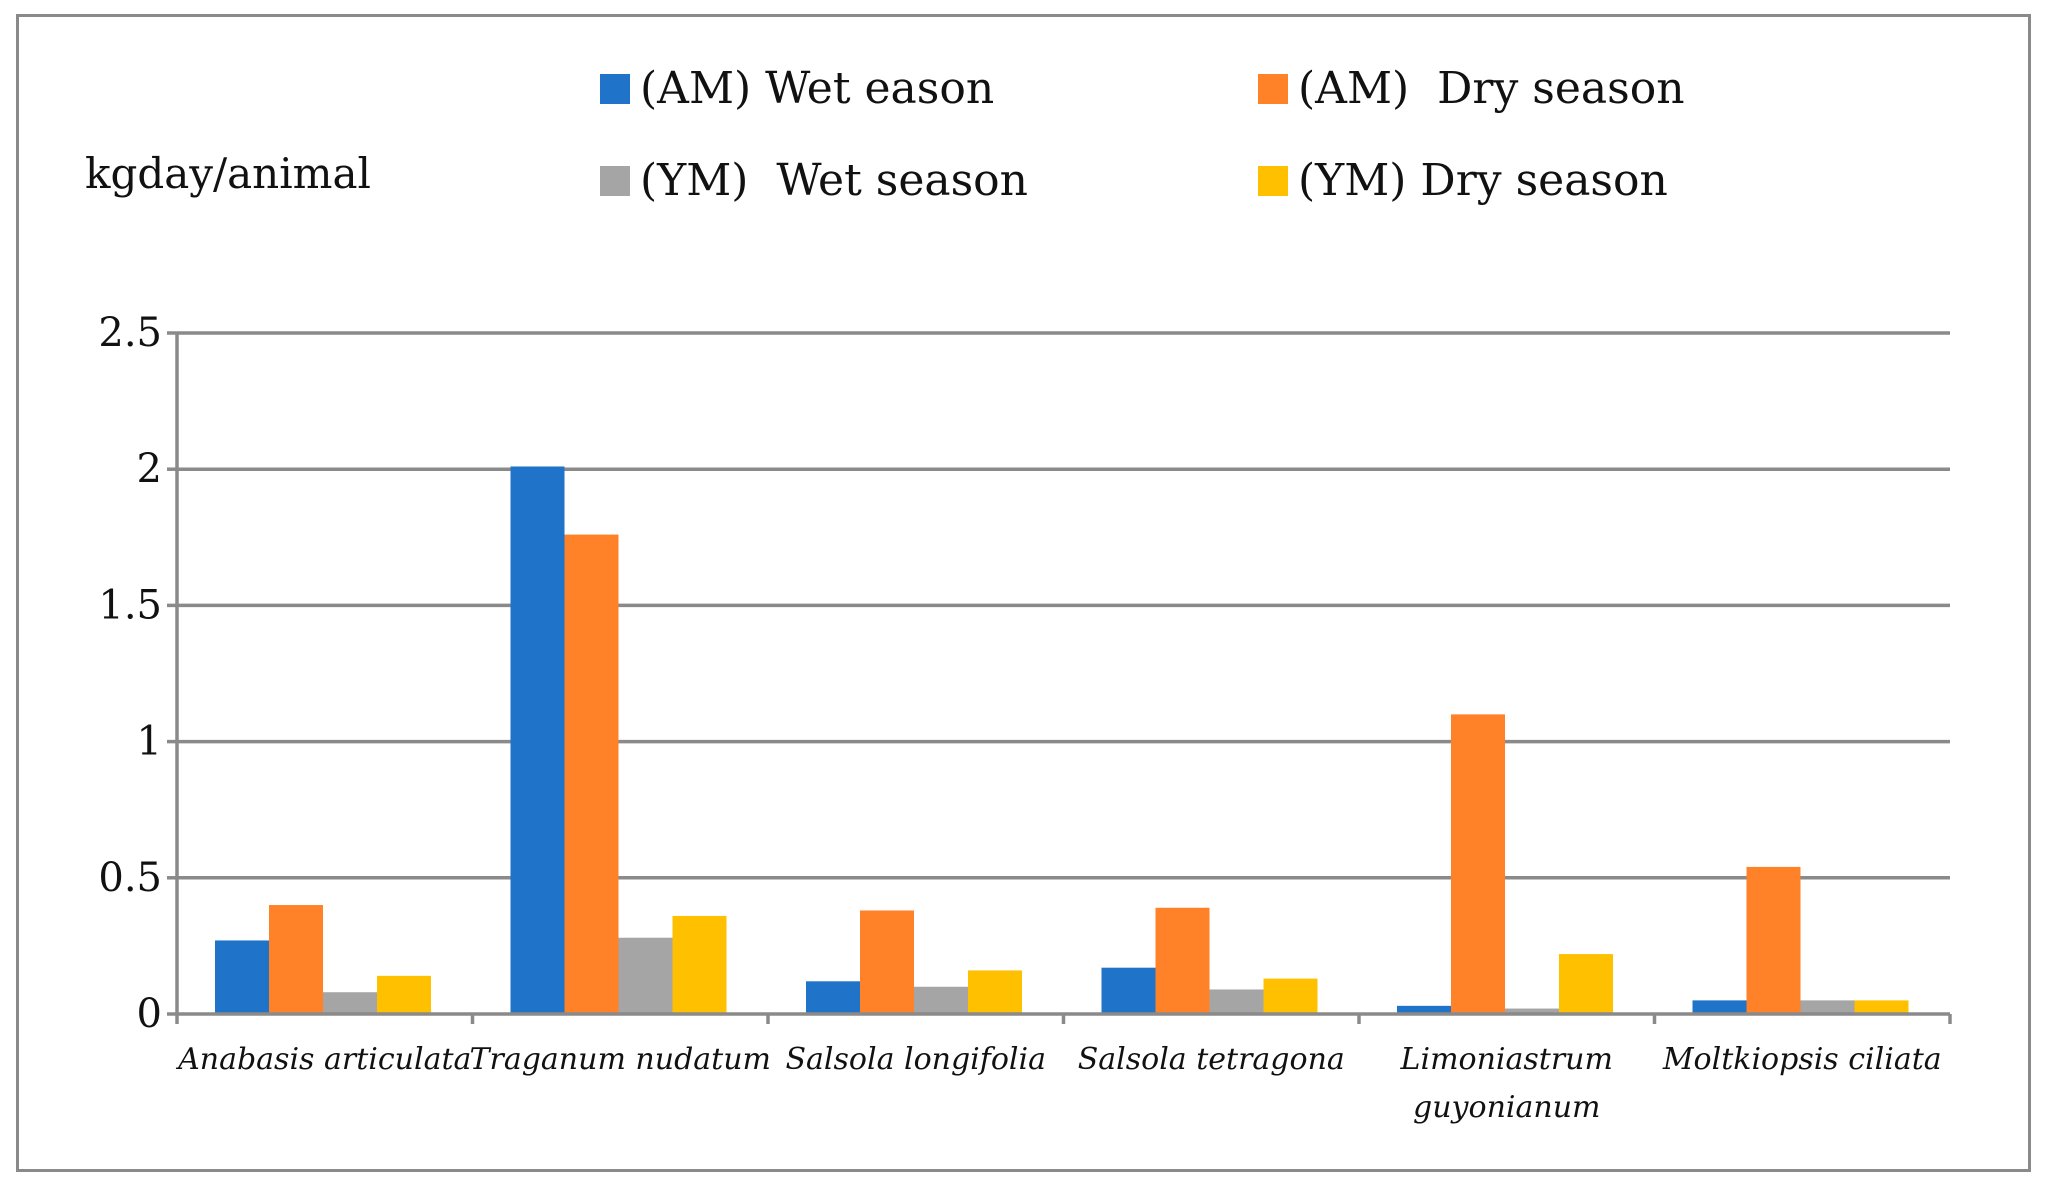  I want to click on y-tick-label: 2.5, so click(130, 333).